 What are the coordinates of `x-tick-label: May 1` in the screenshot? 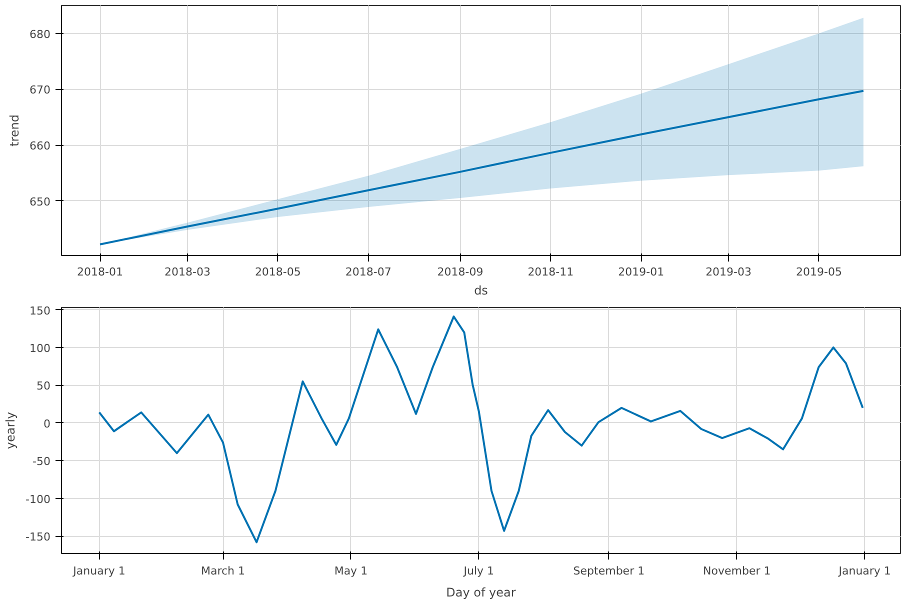 It's located at (351, 571).